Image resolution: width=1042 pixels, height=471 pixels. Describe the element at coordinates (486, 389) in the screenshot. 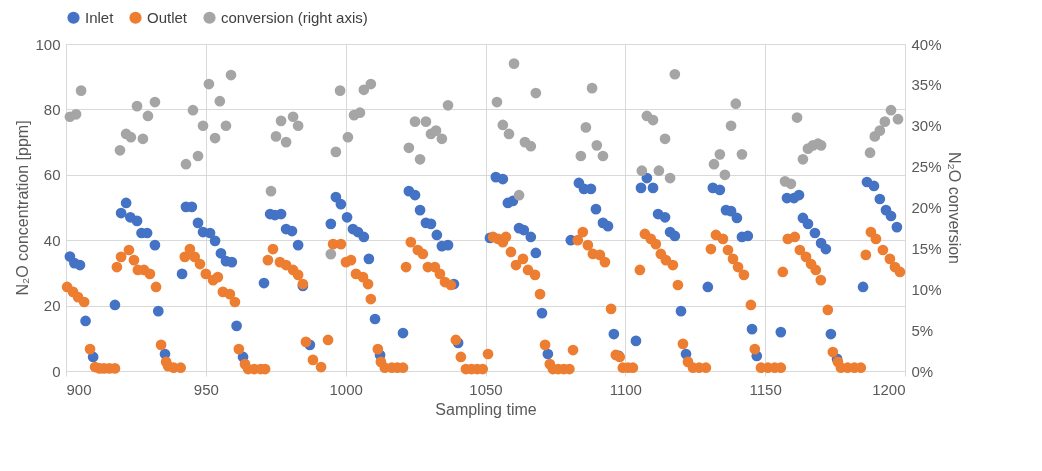

I see `x-tick-label: 1050` at that location.